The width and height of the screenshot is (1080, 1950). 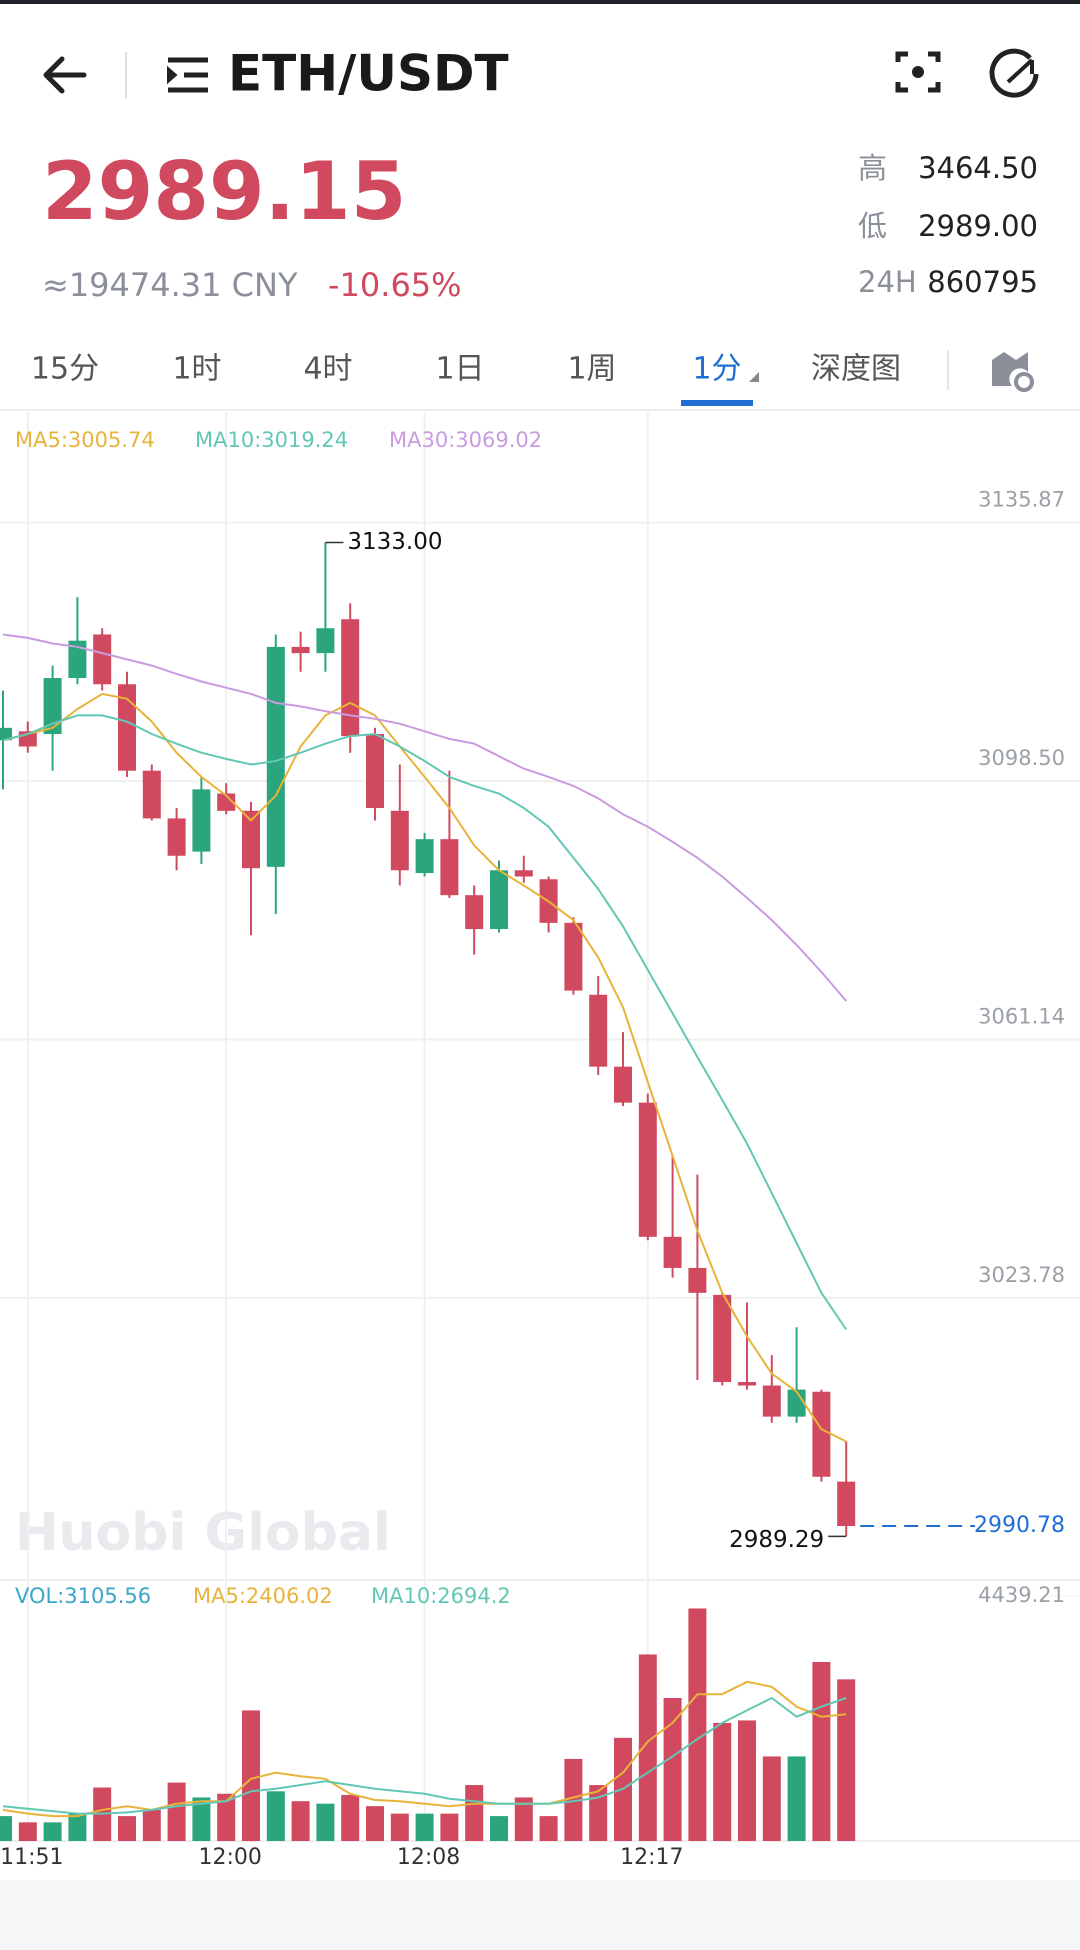 I want to click on pair-title: ETH/USDT, so click(x=368, y=74).